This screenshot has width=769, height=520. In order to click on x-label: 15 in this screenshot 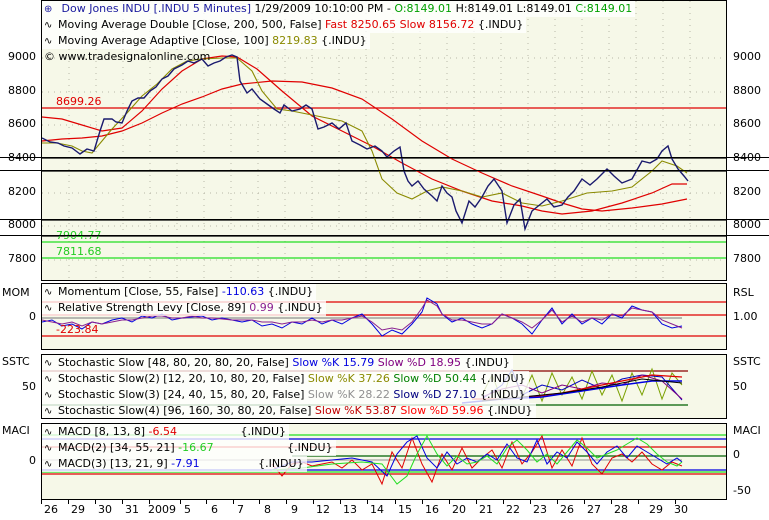, I will do `click(405, 509)`.